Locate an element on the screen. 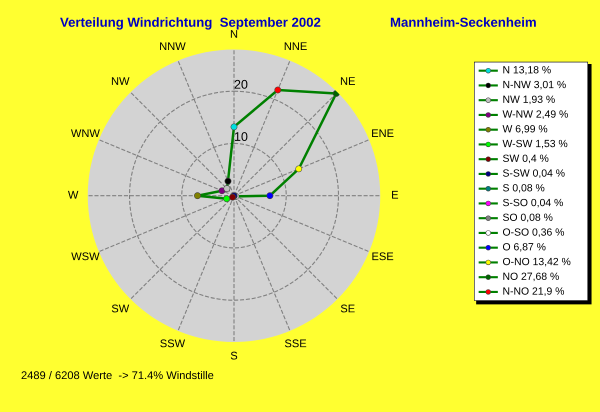 This screenshot has width=600, height=412. text: N-NO 21,9 % is located at coordinates (533, 291).